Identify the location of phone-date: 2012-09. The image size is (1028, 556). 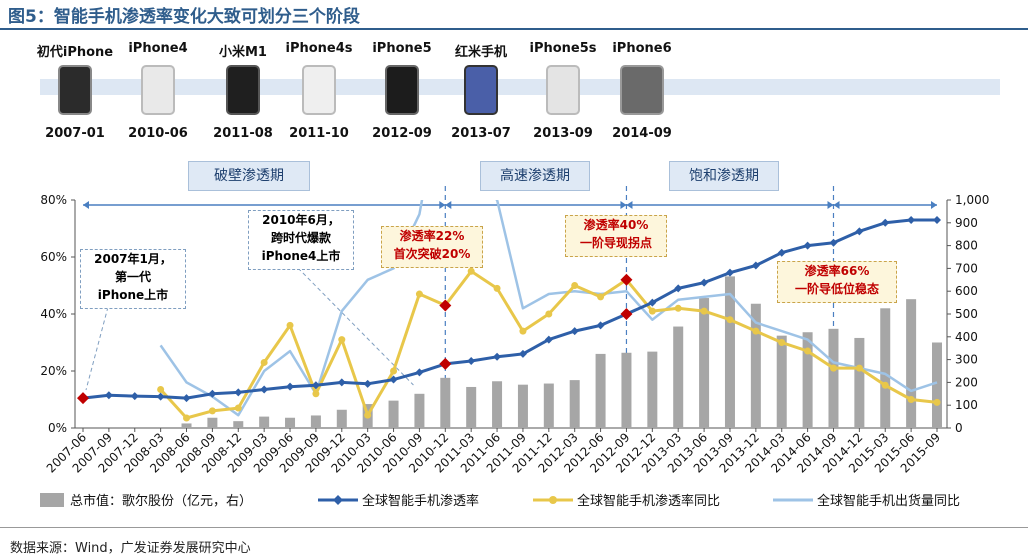
(402, 133).